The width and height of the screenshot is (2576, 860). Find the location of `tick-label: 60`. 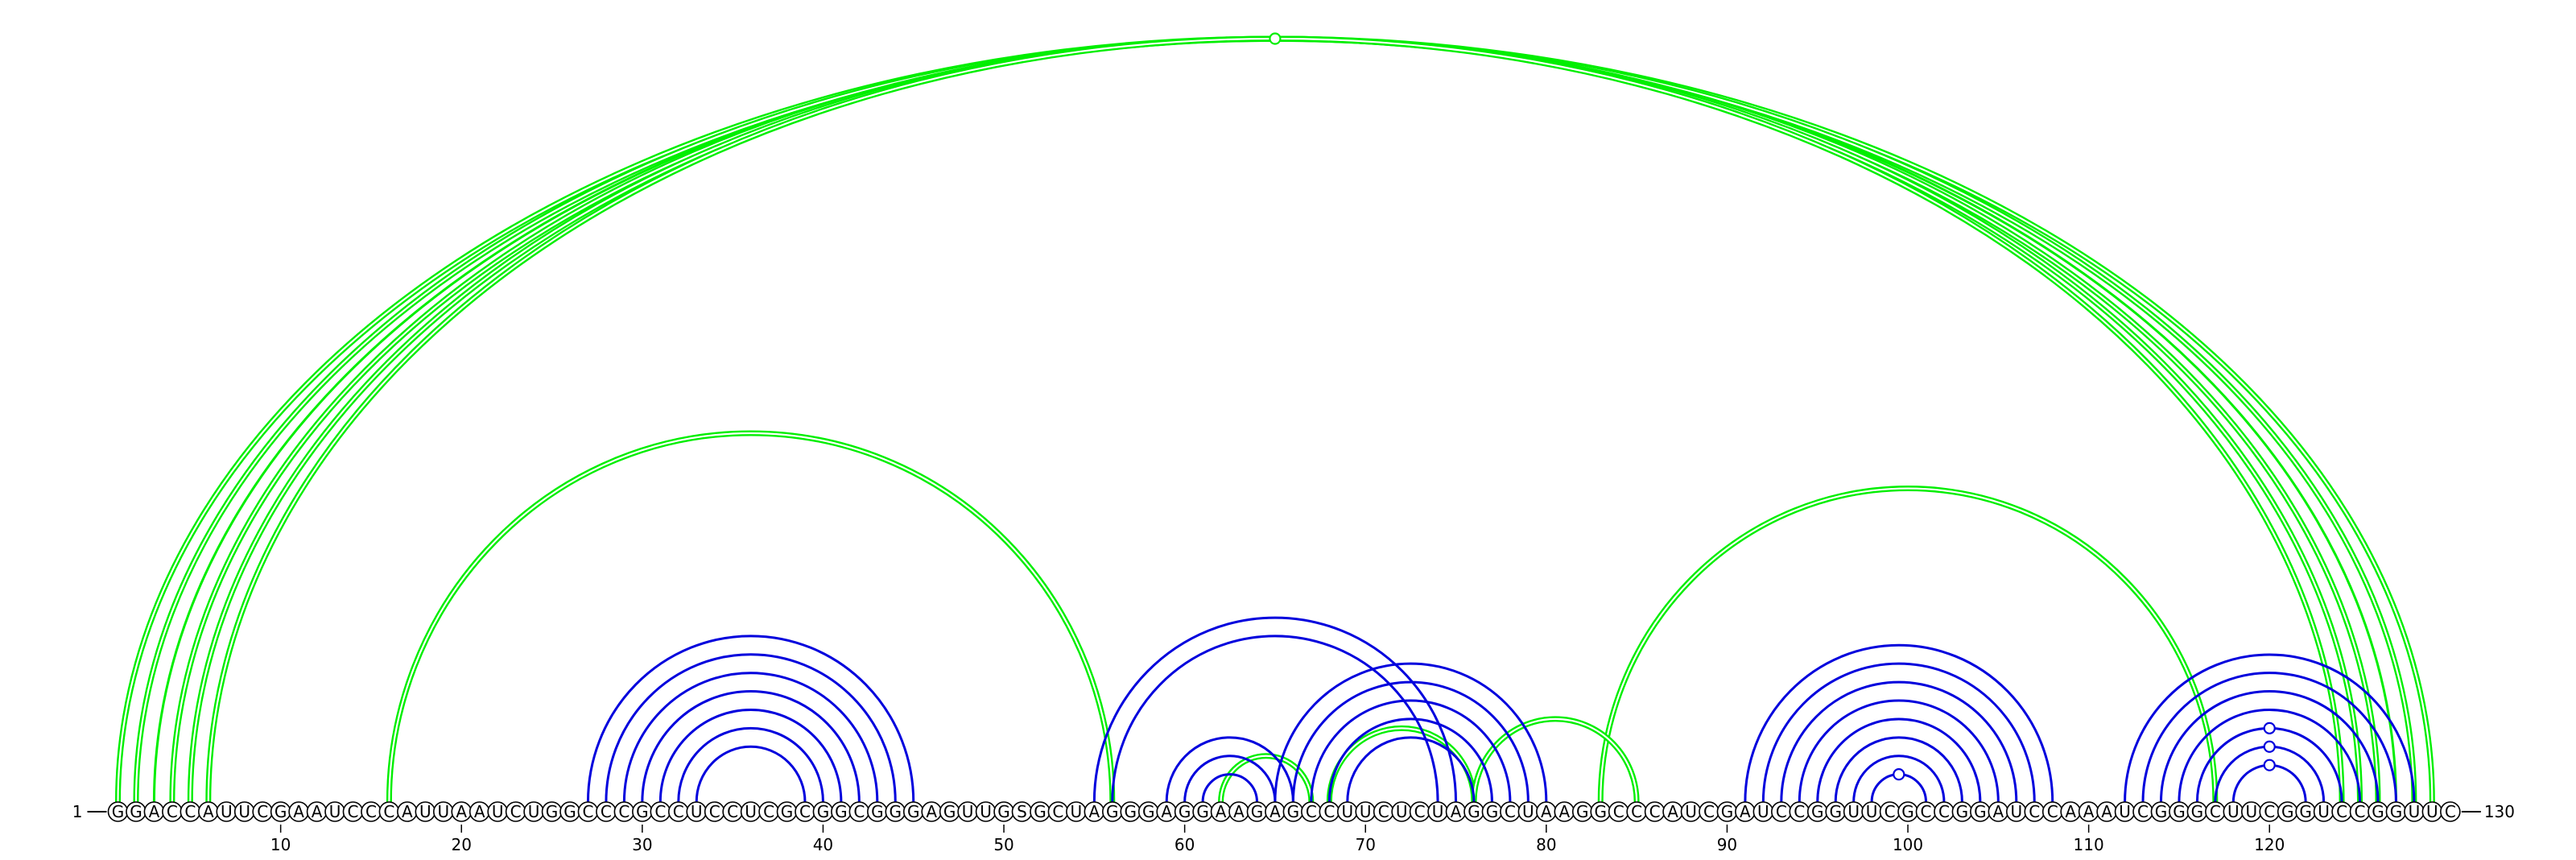

tick-label: 60 is located at coordinates (1184, 844).